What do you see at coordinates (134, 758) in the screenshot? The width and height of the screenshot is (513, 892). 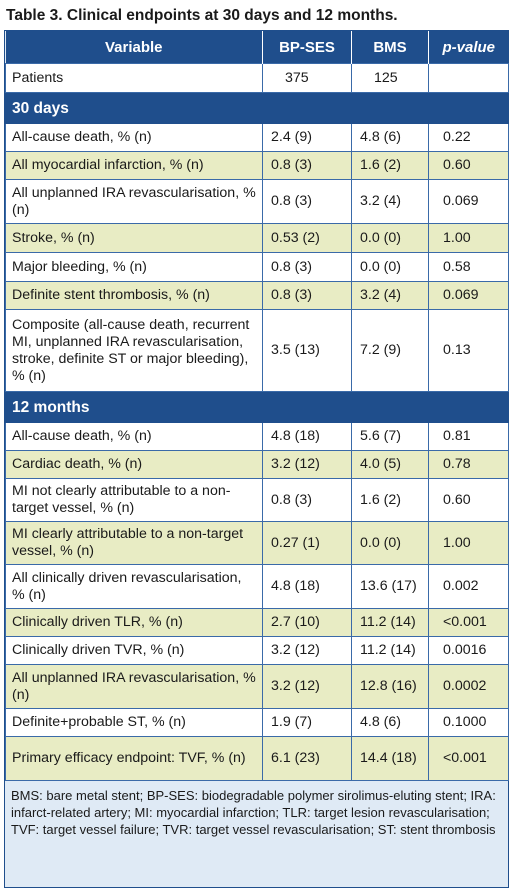 I see `cell-label: Primary efficacy endpoint: TVF, % (n)` at bounding box center [134, 758].